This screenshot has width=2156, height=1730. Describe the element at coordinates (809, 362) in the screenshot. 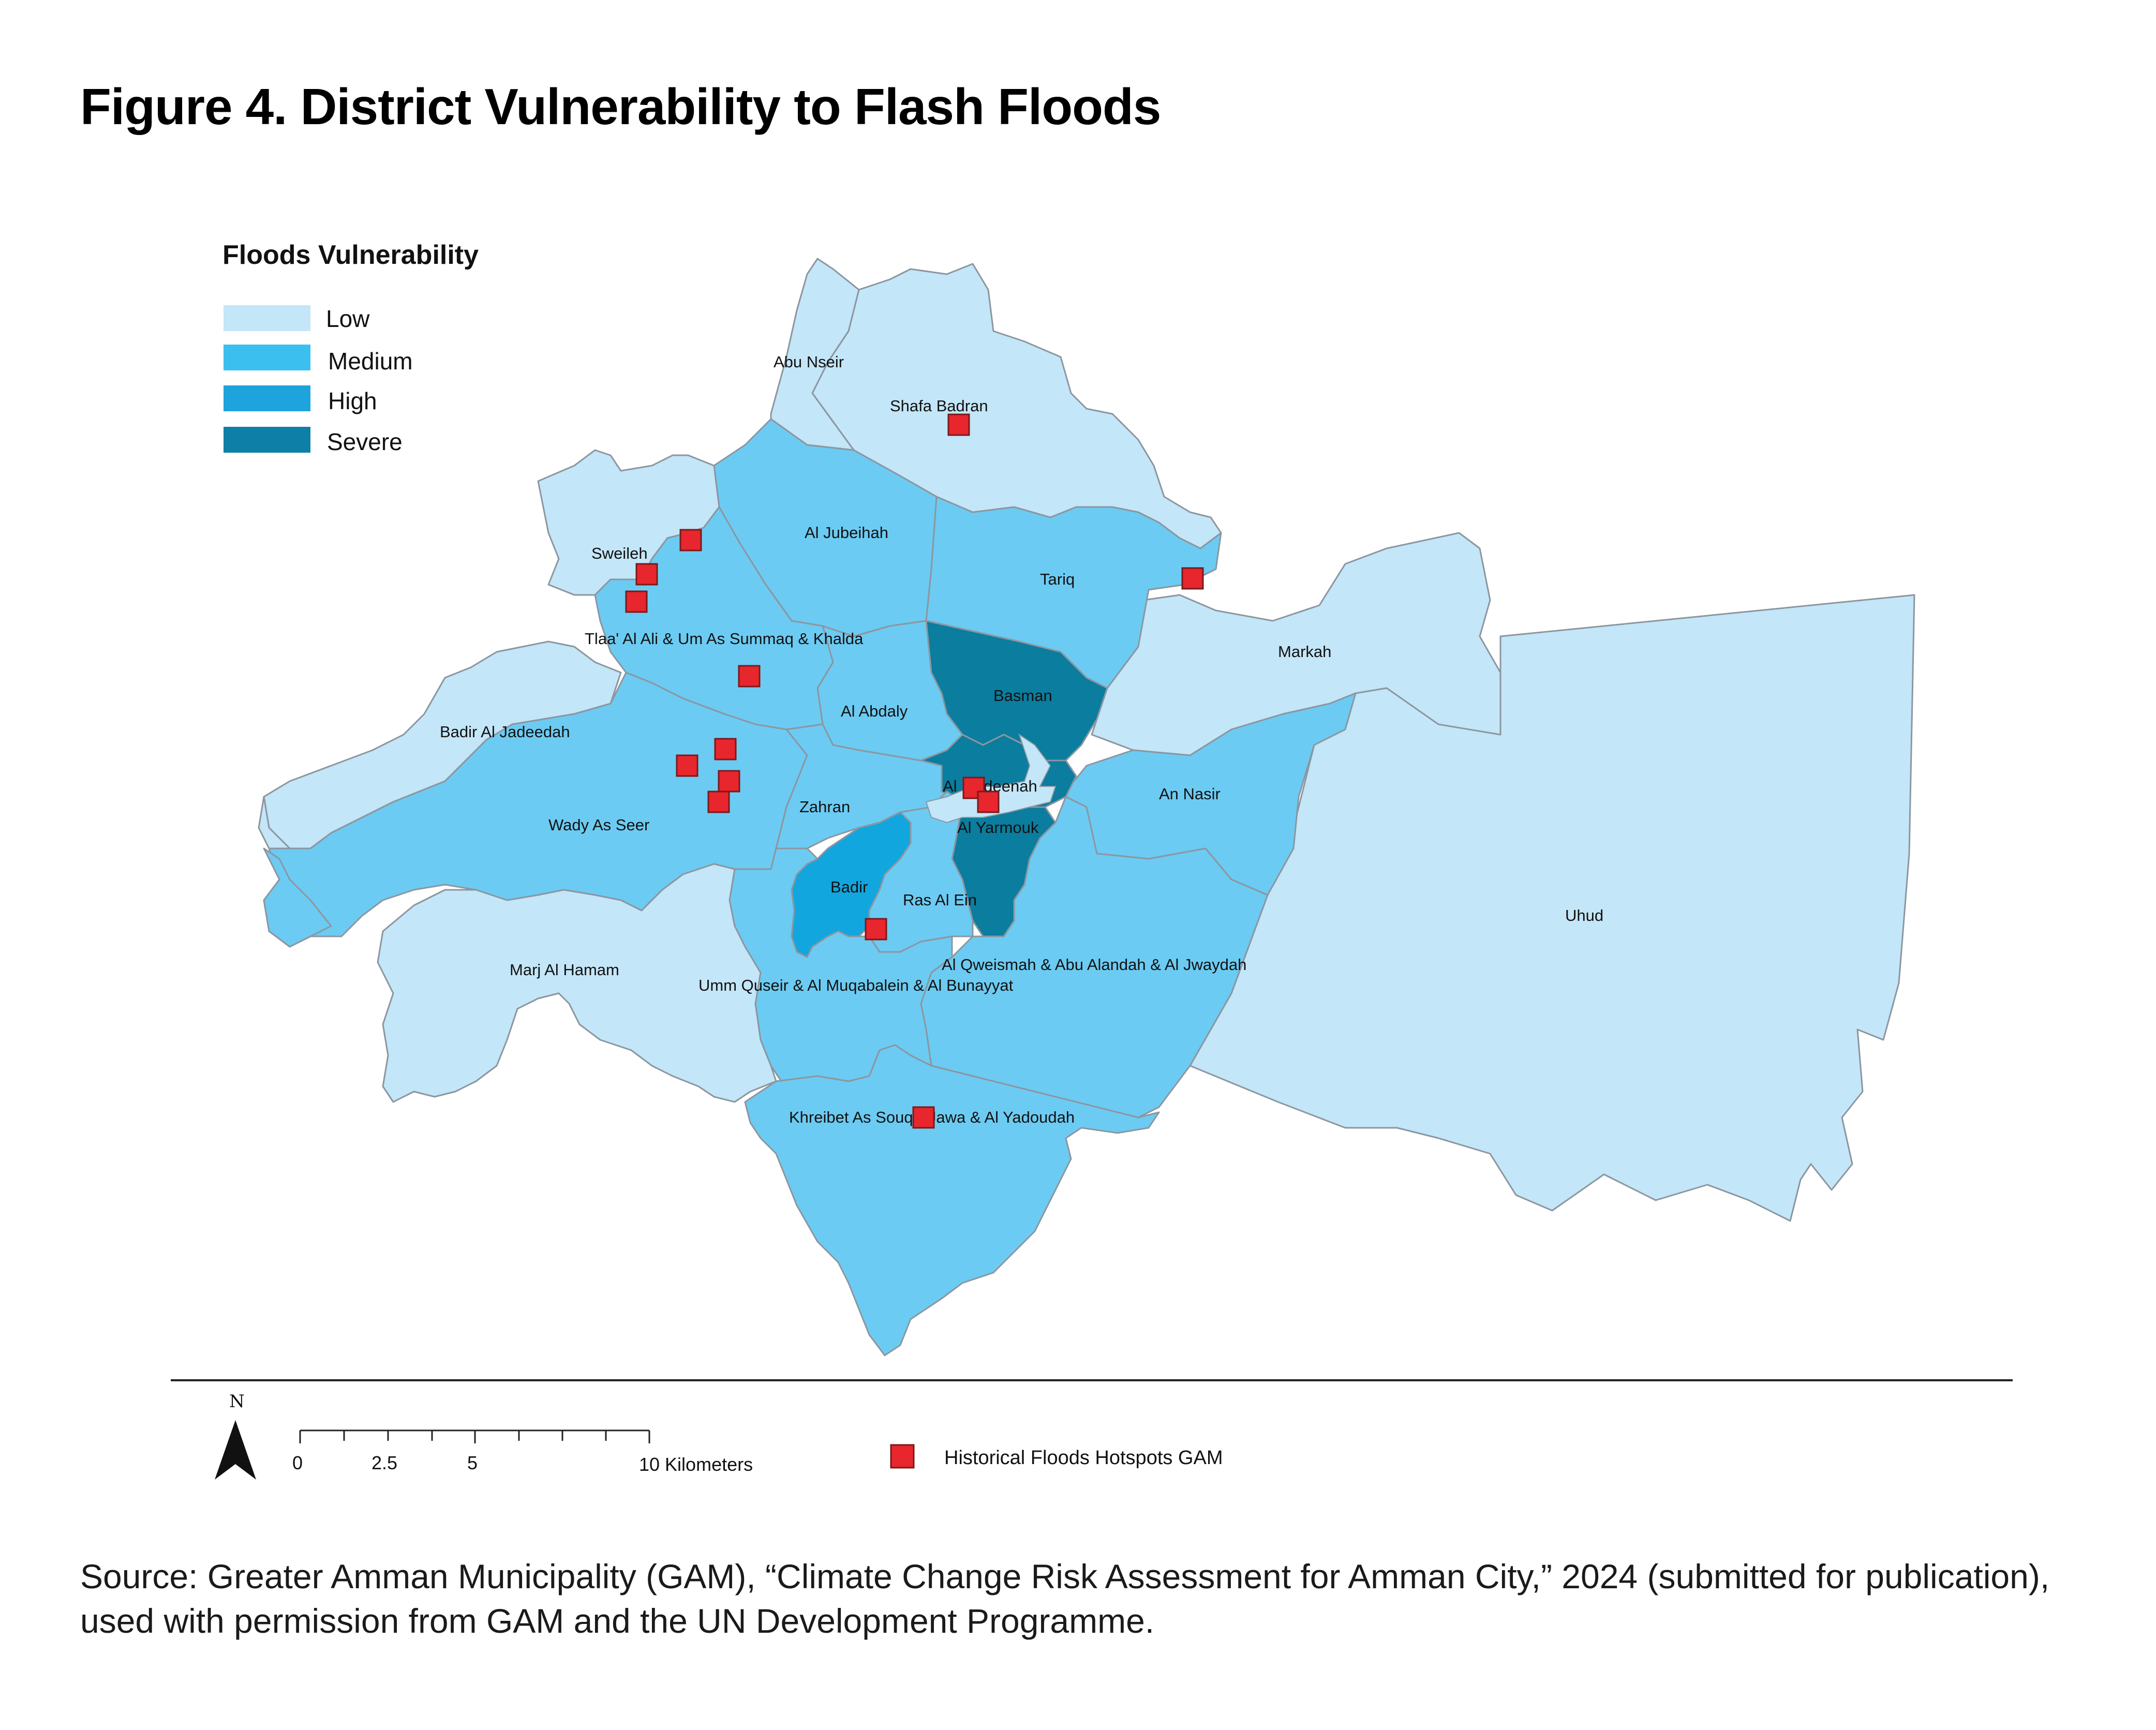

I see `label-abu-nseir: Abu Nseir` at that location.